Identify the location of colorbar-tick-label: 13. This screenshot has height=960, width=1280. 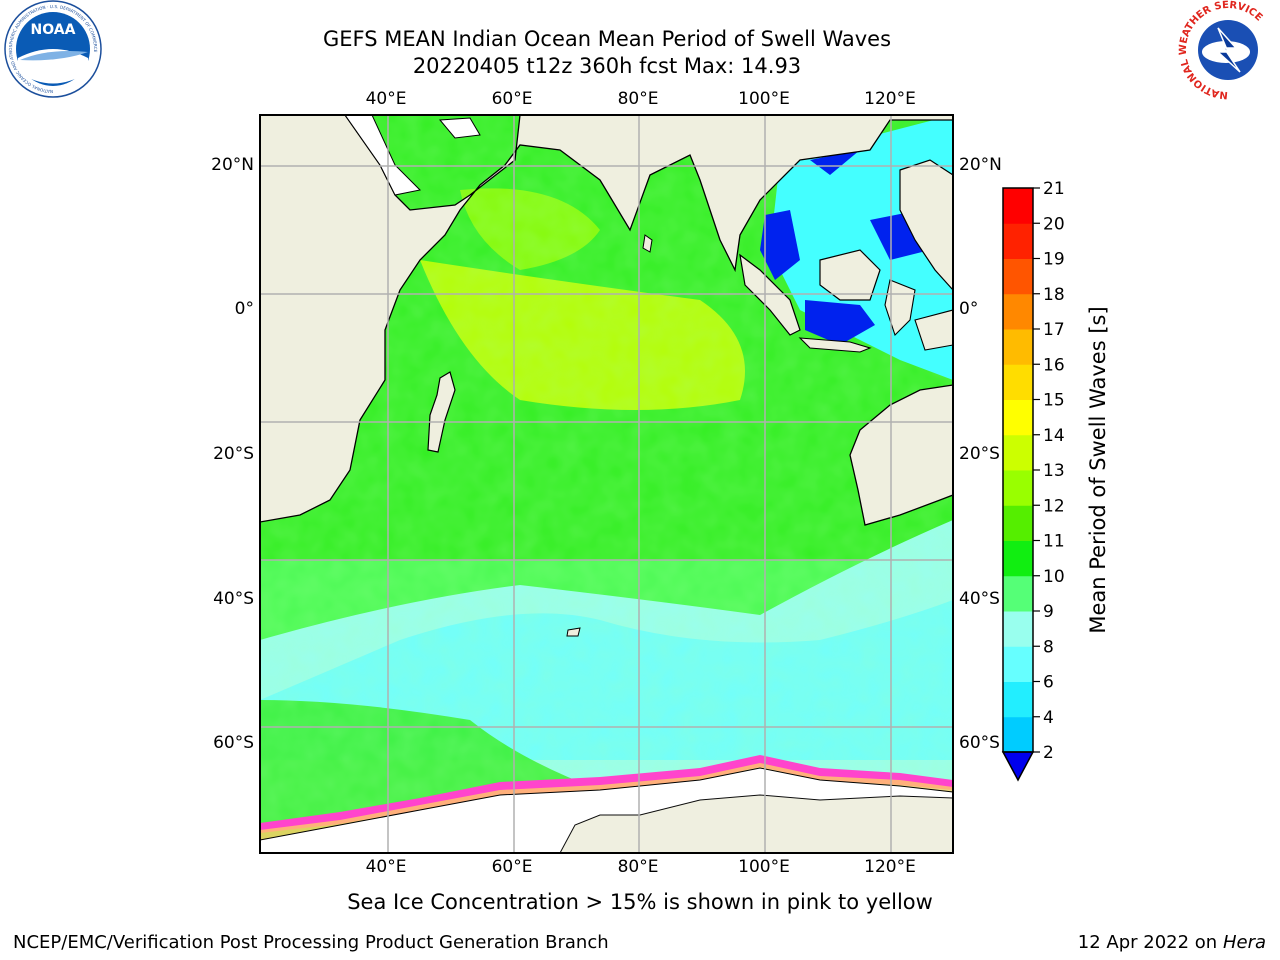
(1054, 471).